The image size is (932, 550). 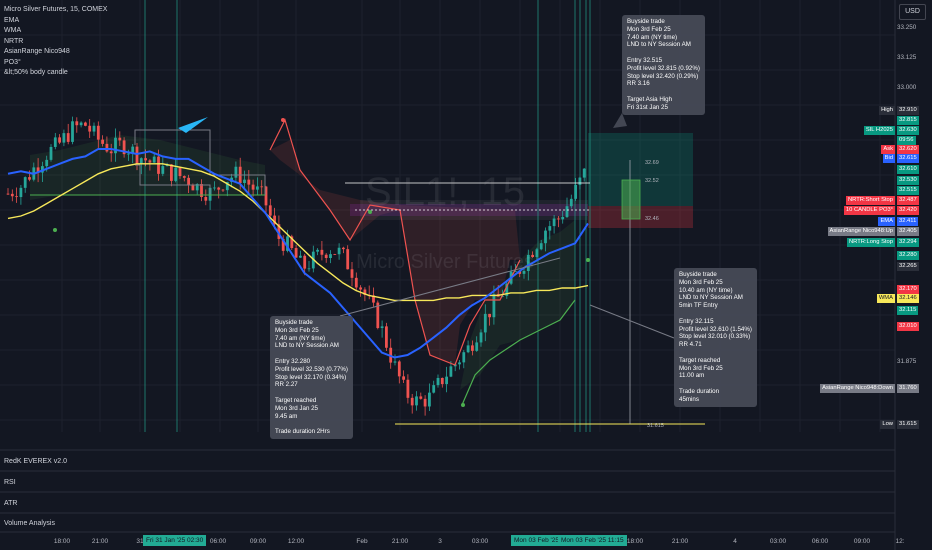 I want to click on time-tick: 12:00, so click(x=296, y=541).